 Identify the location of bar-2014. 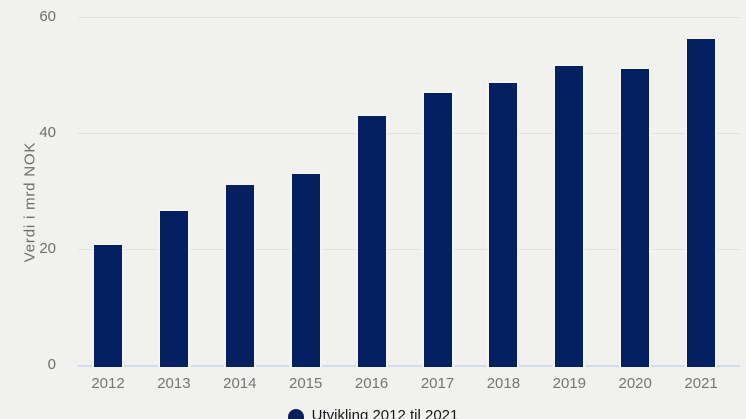
(239, 274).